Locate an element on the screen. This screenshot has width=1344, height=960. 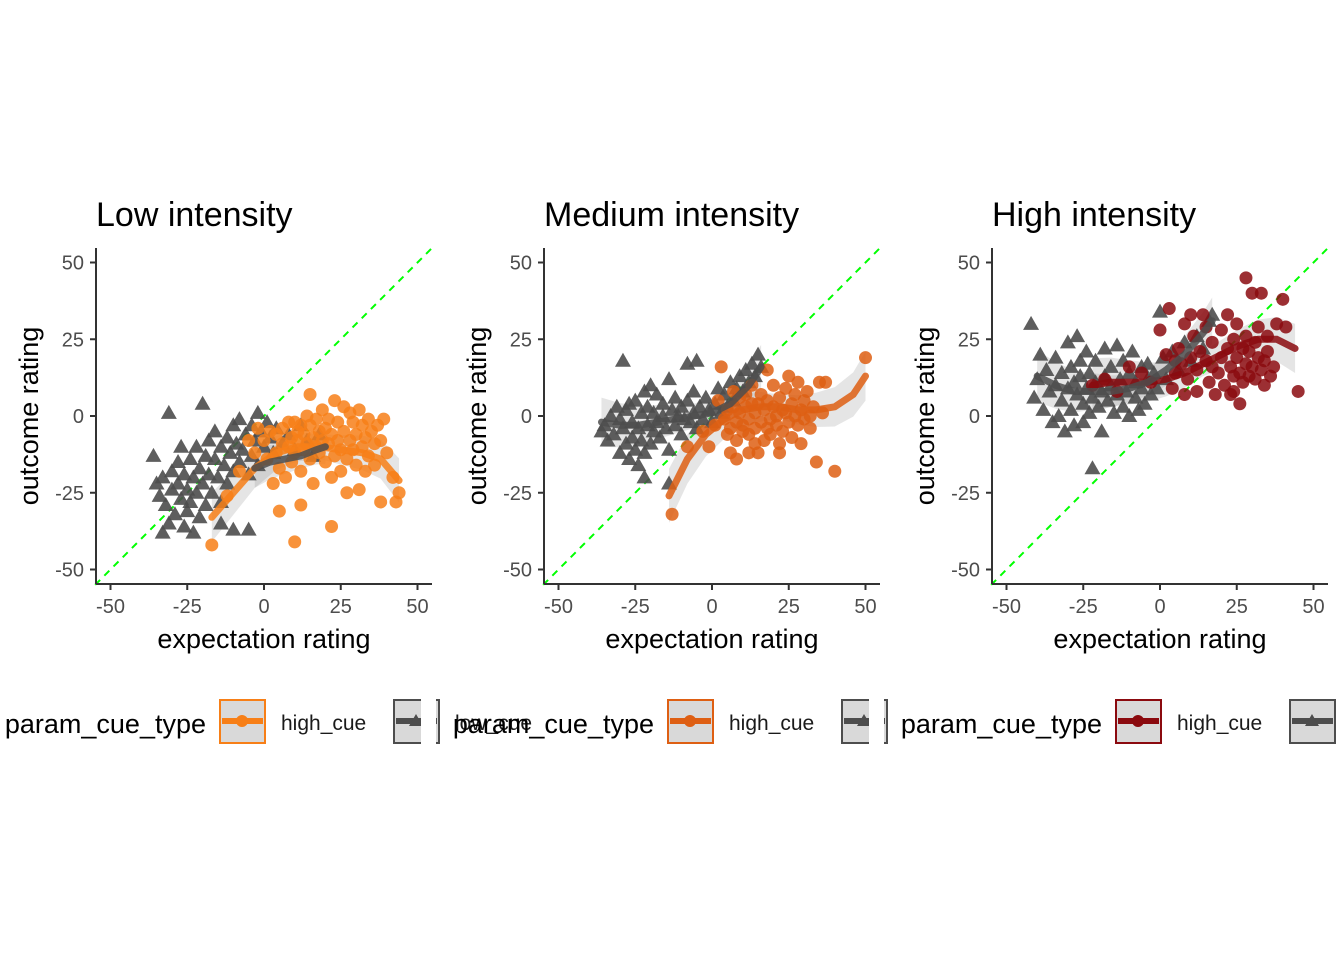
y-tick-label: 0 is located at coordinates (78, 417).